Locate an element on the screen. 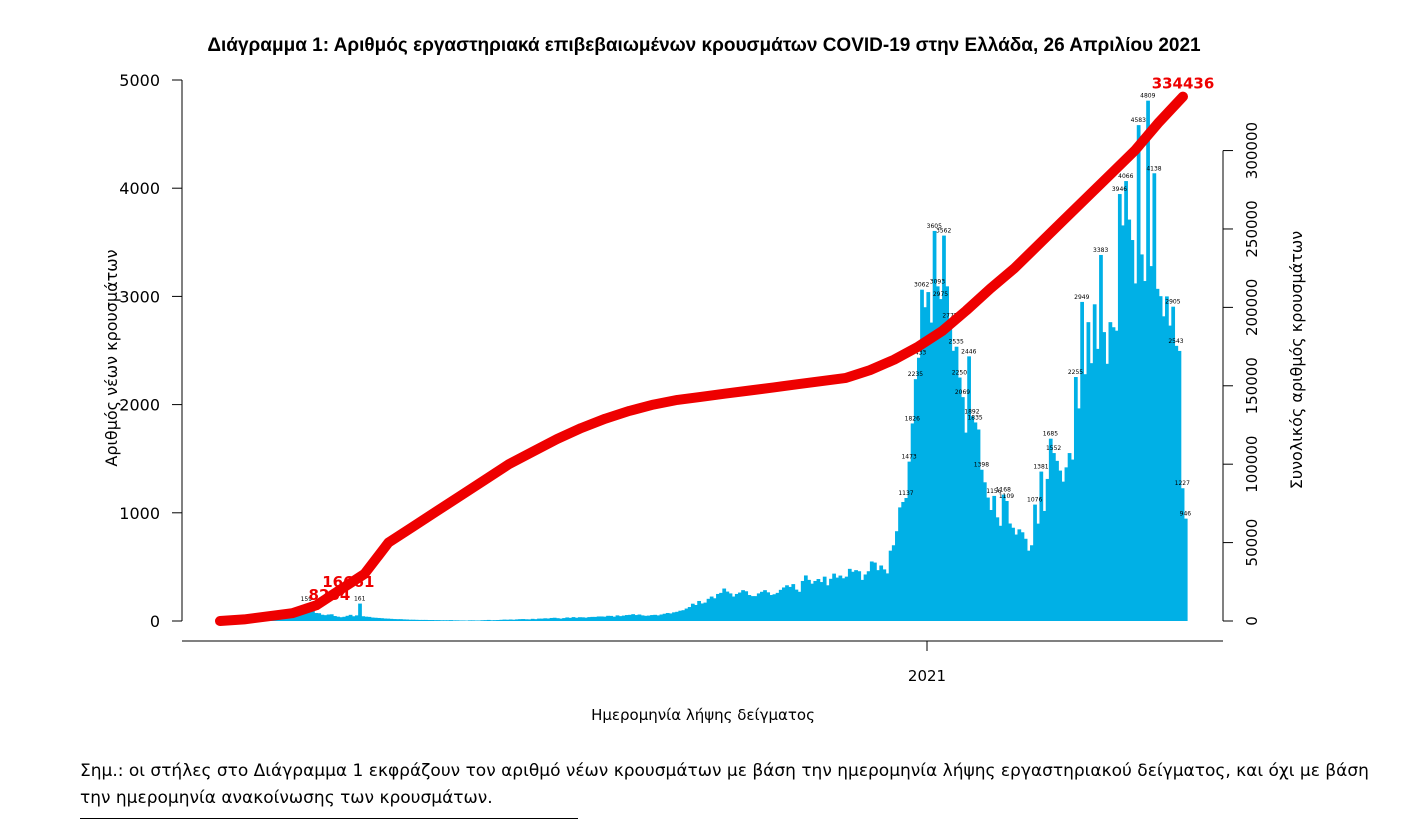  bar-value-label: 1227 is located at coordinates (1182, 483).